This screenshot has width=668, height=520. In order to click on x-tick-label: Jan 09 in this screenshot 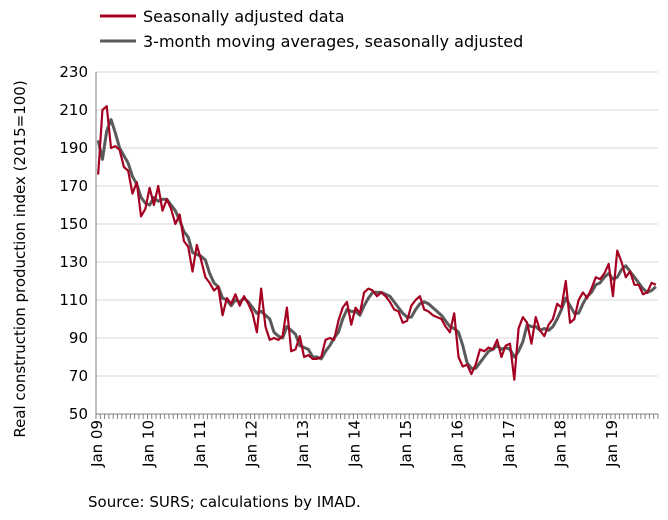, I will do `click(97, 444)`.